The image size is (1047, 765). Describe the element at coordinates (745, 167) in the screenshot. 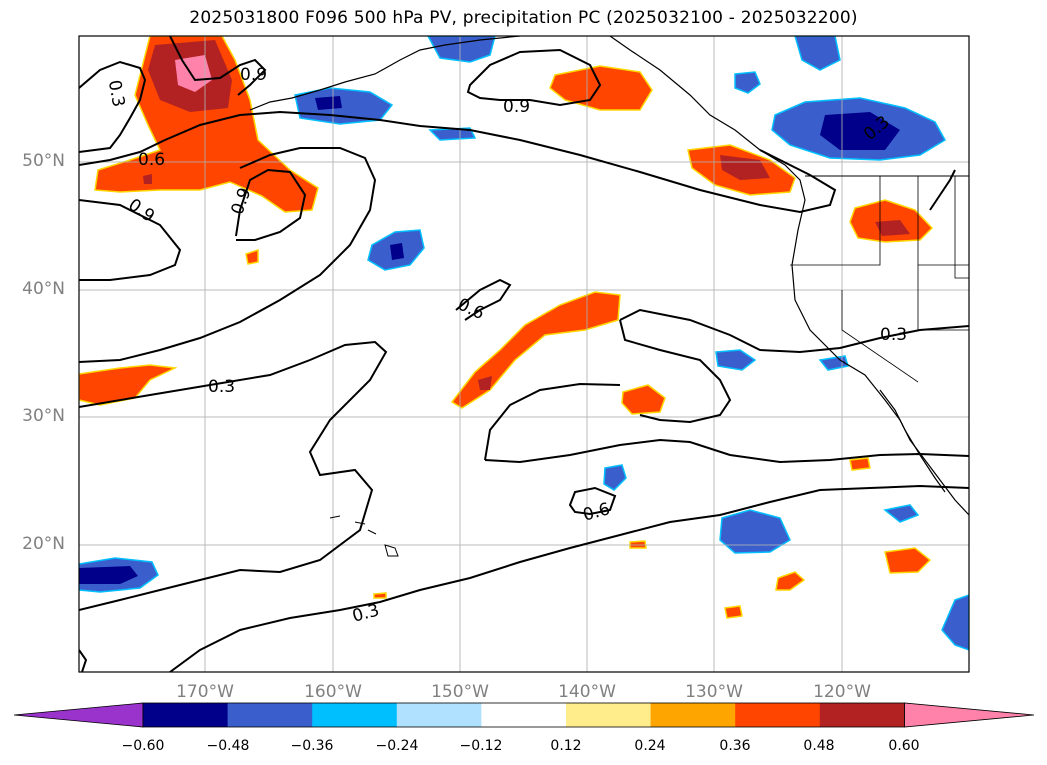

I see `warm-core-coast` at that location.